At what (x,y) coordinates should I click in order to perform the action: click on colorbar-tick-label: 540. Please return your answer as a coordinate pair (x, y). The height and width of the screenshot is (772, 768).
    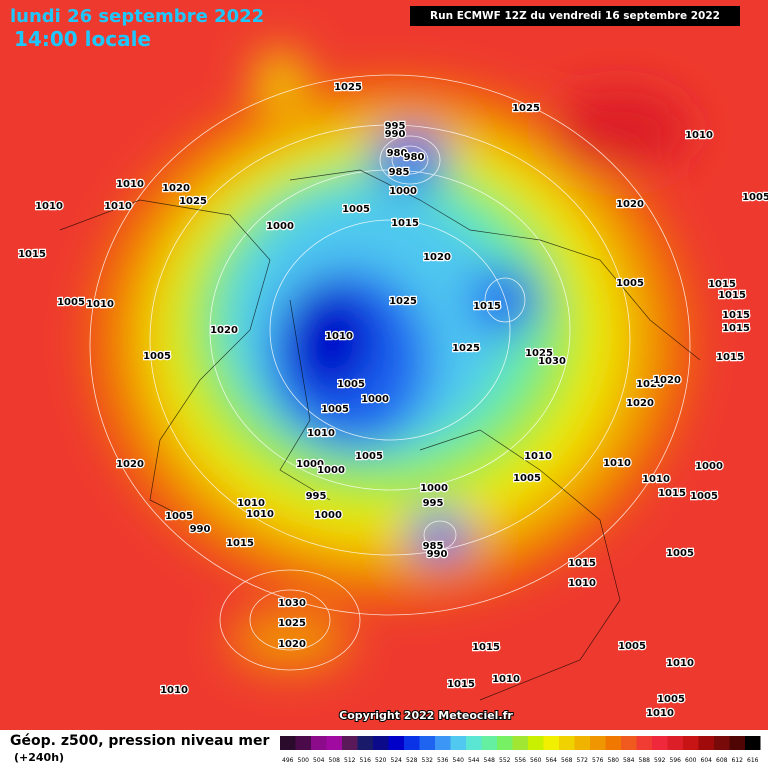
    Looking at the image, I should click on (459, 760).